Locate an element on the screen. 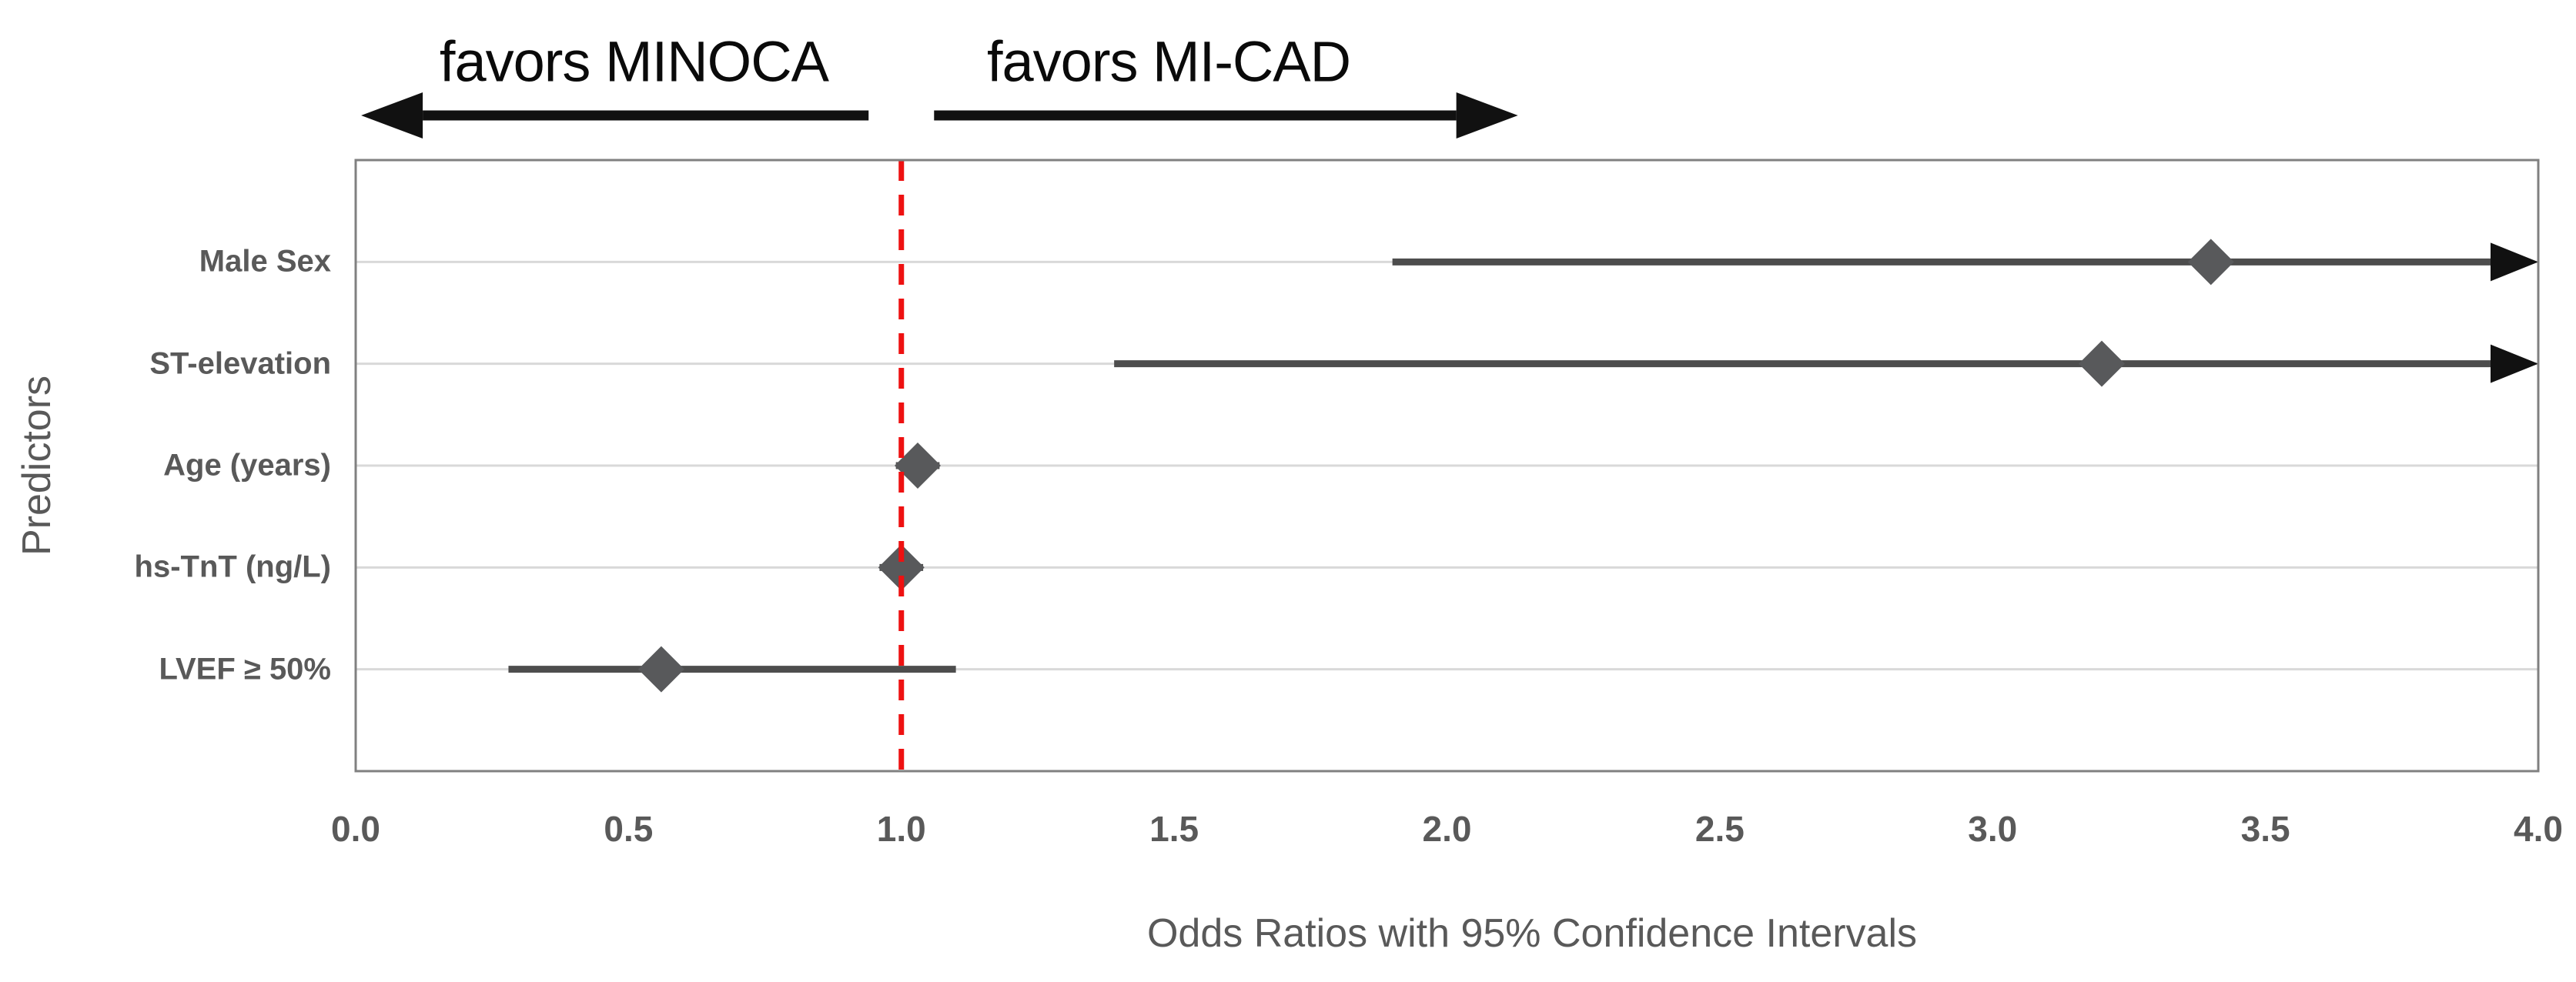 This screenshot has height=982, width=2576. category-label-male-sex: Male Sex is located at coordinates (265, 261).